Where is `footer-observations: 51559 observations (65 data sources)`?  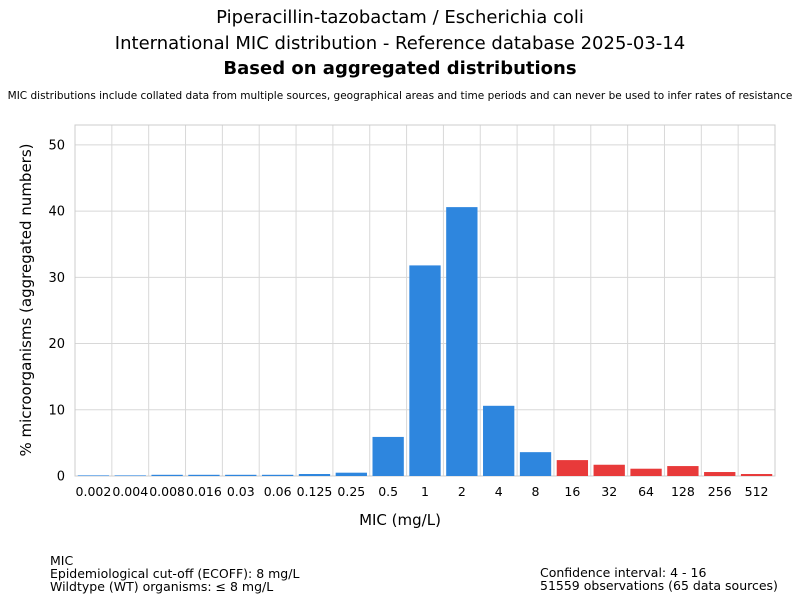
footer-observations: 51559 observations (65 data sources) is located at coordinates (659, 585).